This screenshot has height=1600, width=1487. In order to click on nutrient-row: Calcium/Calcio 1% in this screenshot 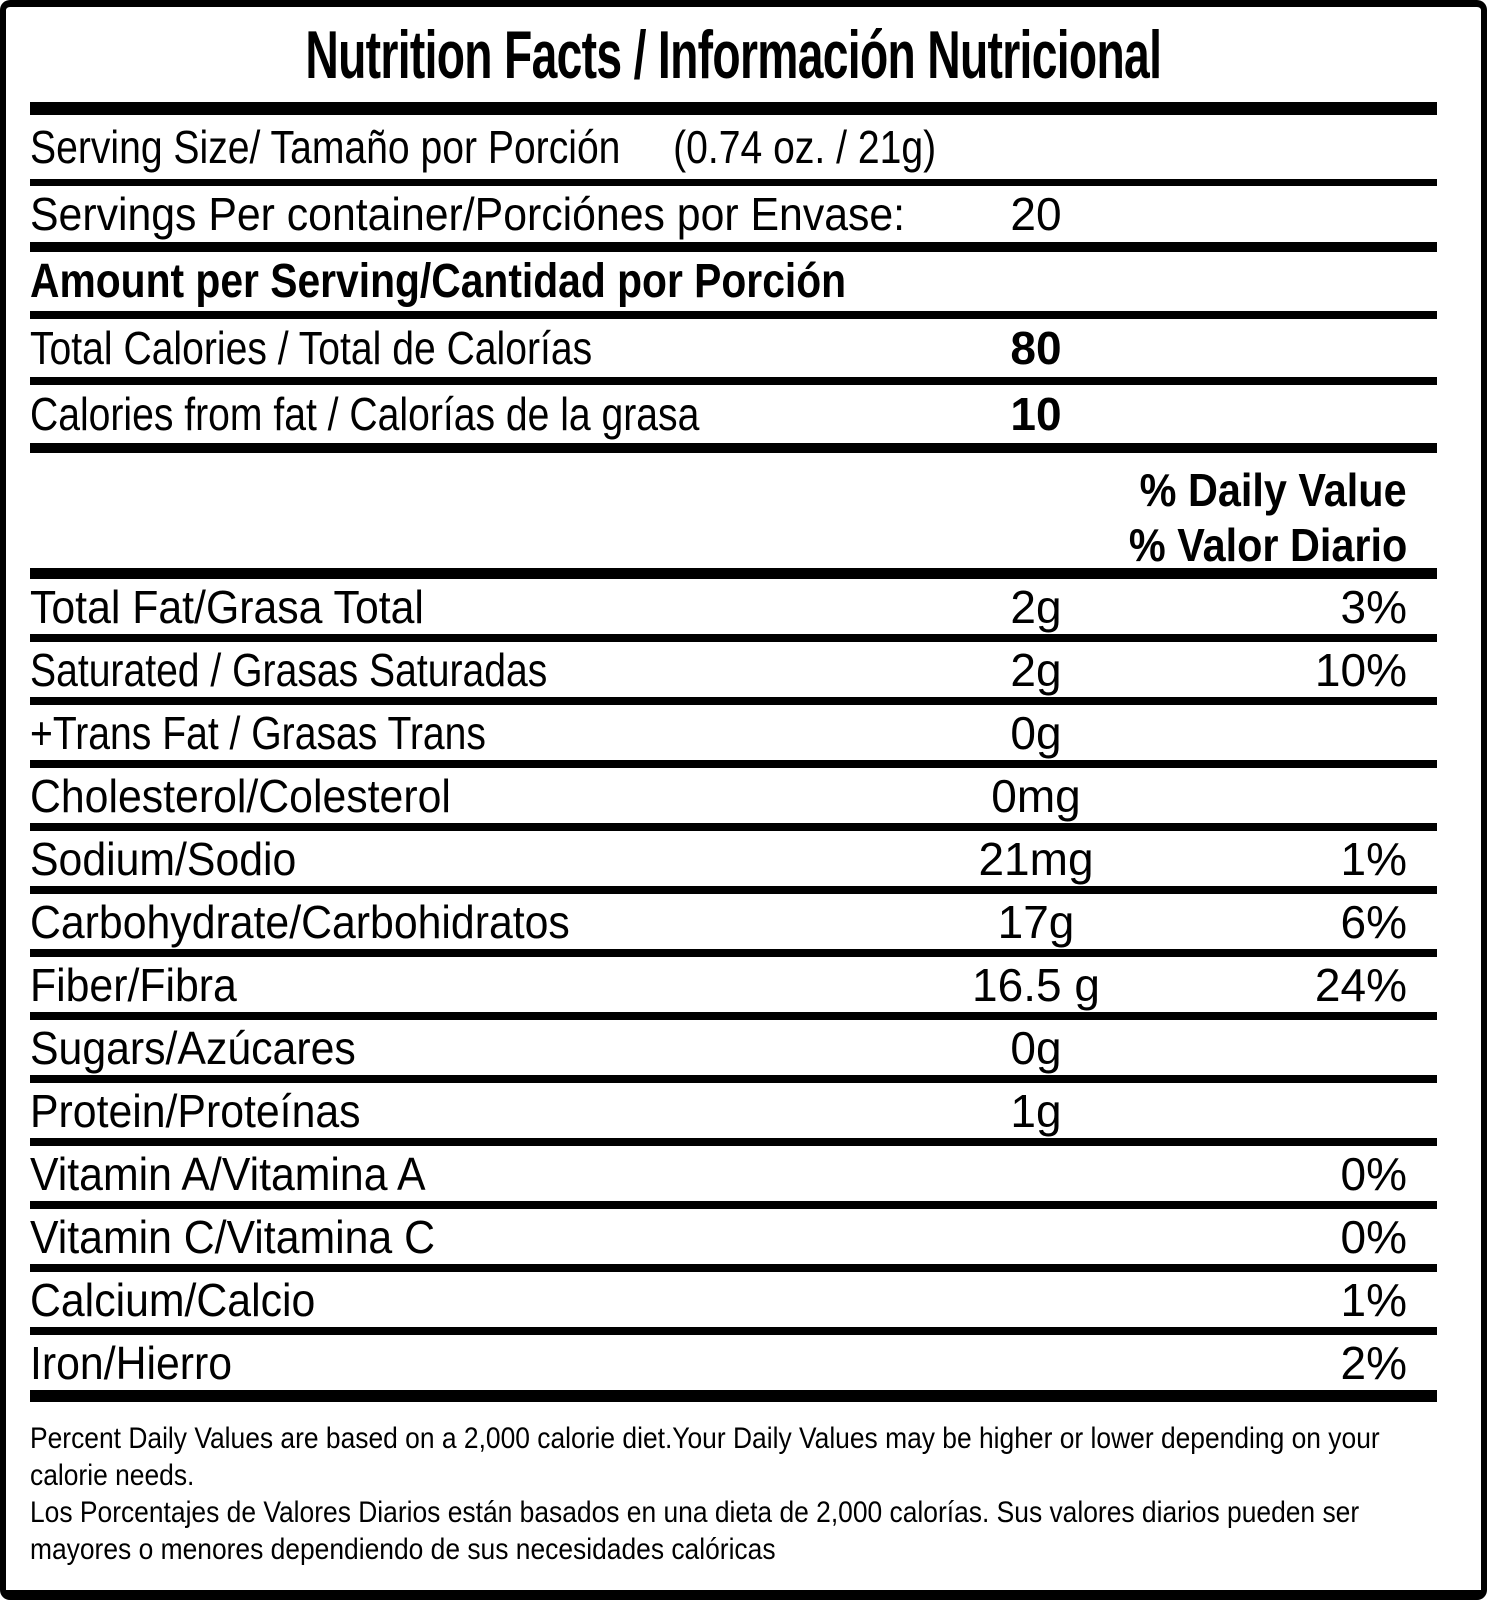, I will do `click(733, 1303)`.